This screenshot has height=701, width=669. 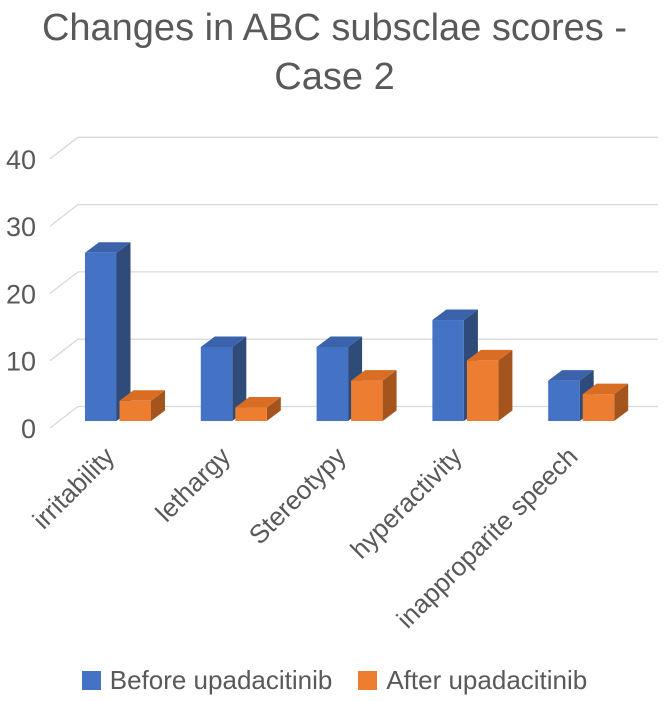 I want to click on bar-top-0-hyperactivity, so click(x=455, y=315).